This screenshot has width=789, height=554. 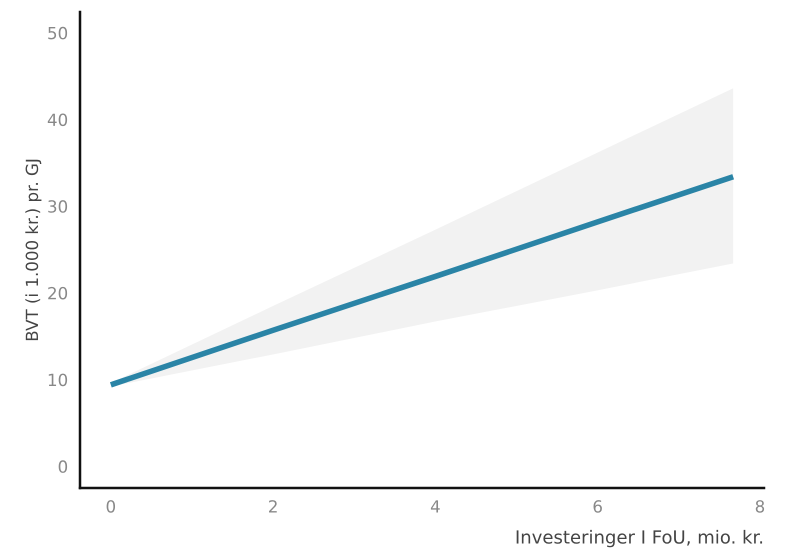 I want to click on x-tick-label: 4, so click(x=435, y=506).